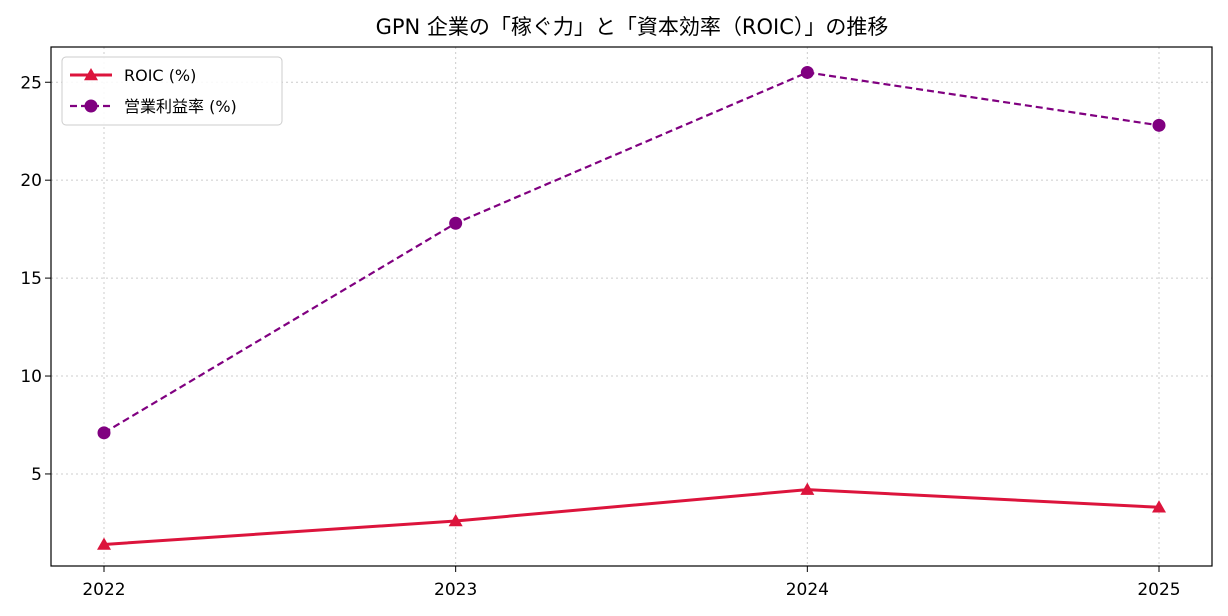 This screenshot has height=616, width=1228. Describe the element at coordinates (807, 590) in the screenshot. I see `x-tick-label: 2024` at that location.